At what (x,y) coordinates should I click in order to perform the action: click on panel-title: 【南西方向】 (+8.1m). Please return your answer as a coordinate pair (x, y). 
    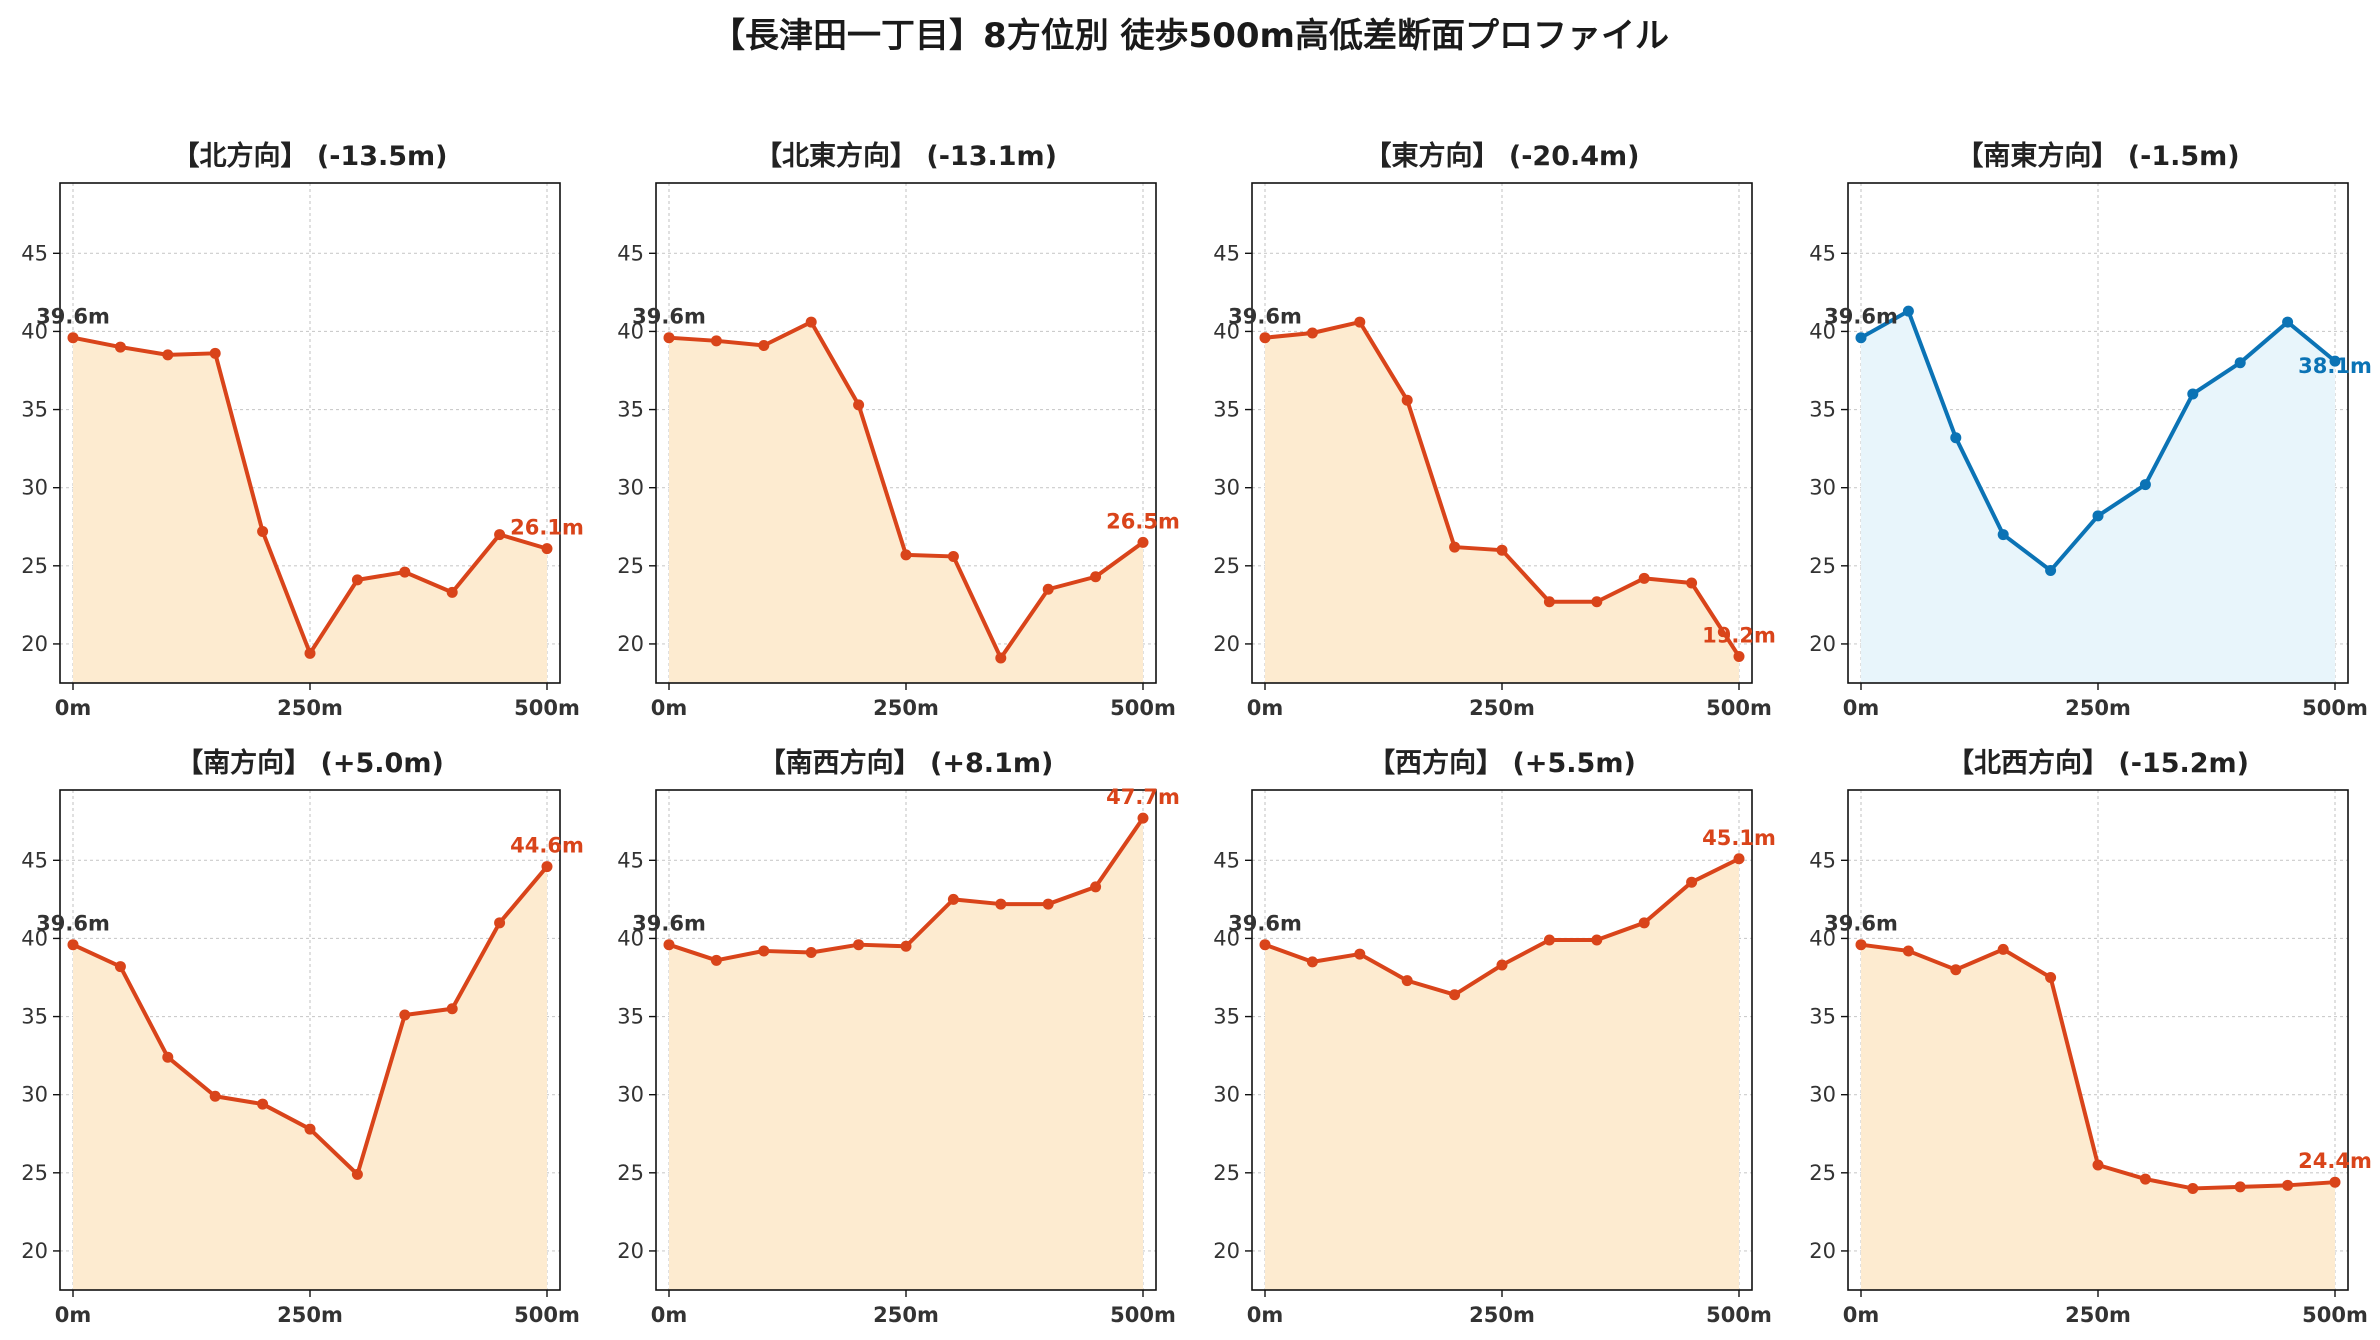
    Looking at the image, I should click on (906, 763).